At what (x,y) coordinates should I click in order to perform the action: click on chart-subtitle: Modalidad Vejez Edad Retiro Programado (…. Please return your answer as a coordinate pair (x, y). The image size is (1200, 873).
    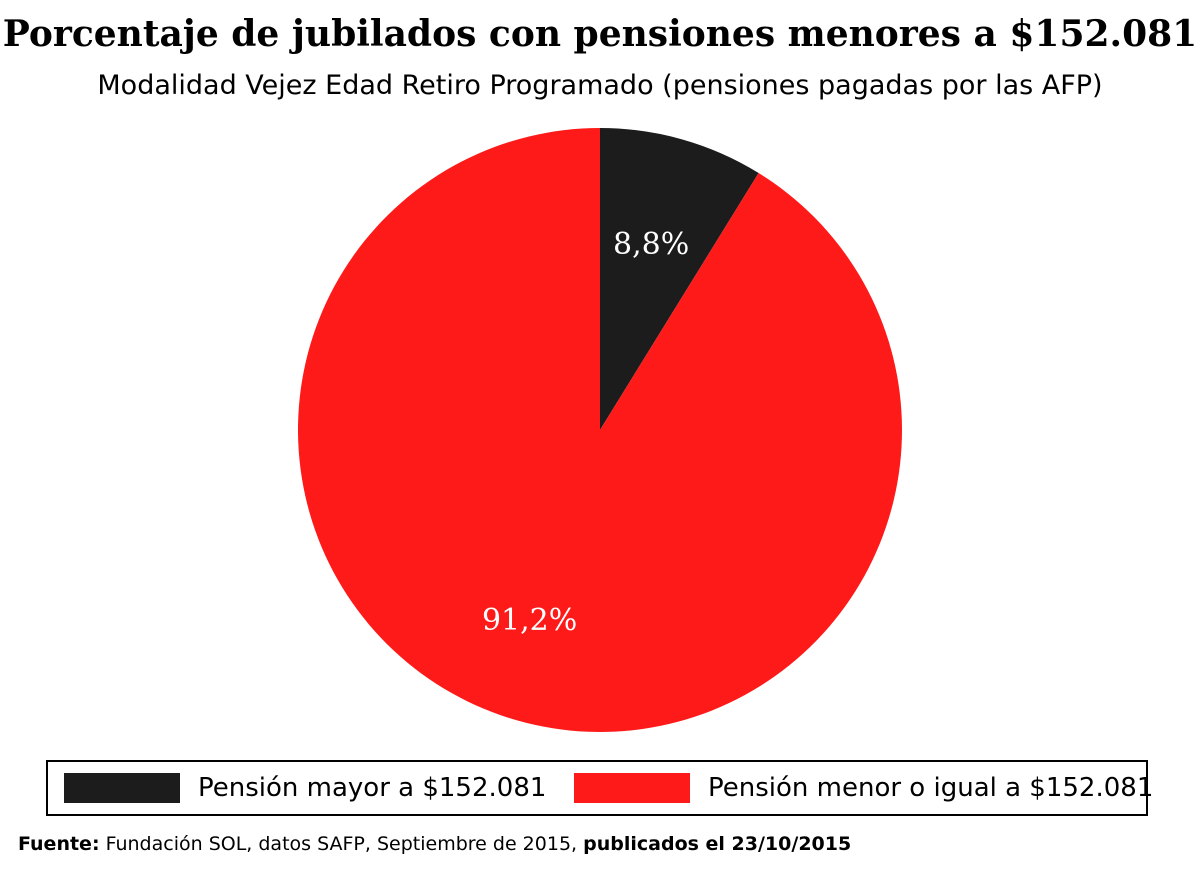
    Looking at the image, I should click on (600, 85).